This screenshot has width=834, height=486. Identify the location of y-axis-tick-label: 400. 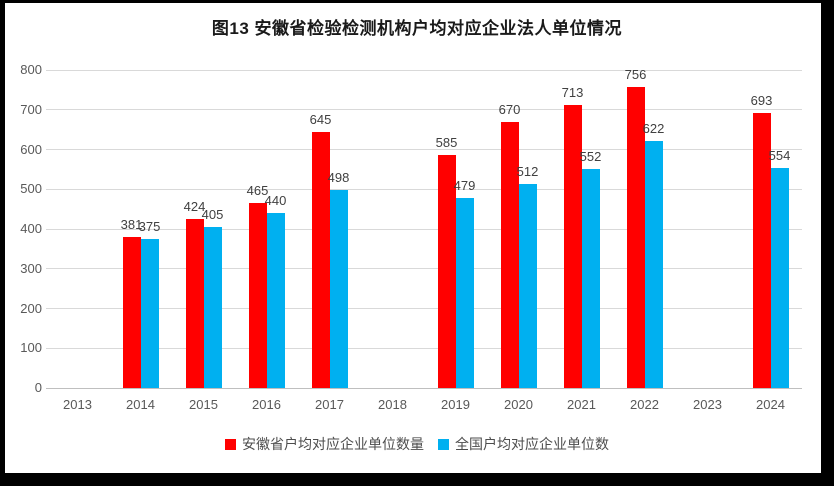
(31, 228).